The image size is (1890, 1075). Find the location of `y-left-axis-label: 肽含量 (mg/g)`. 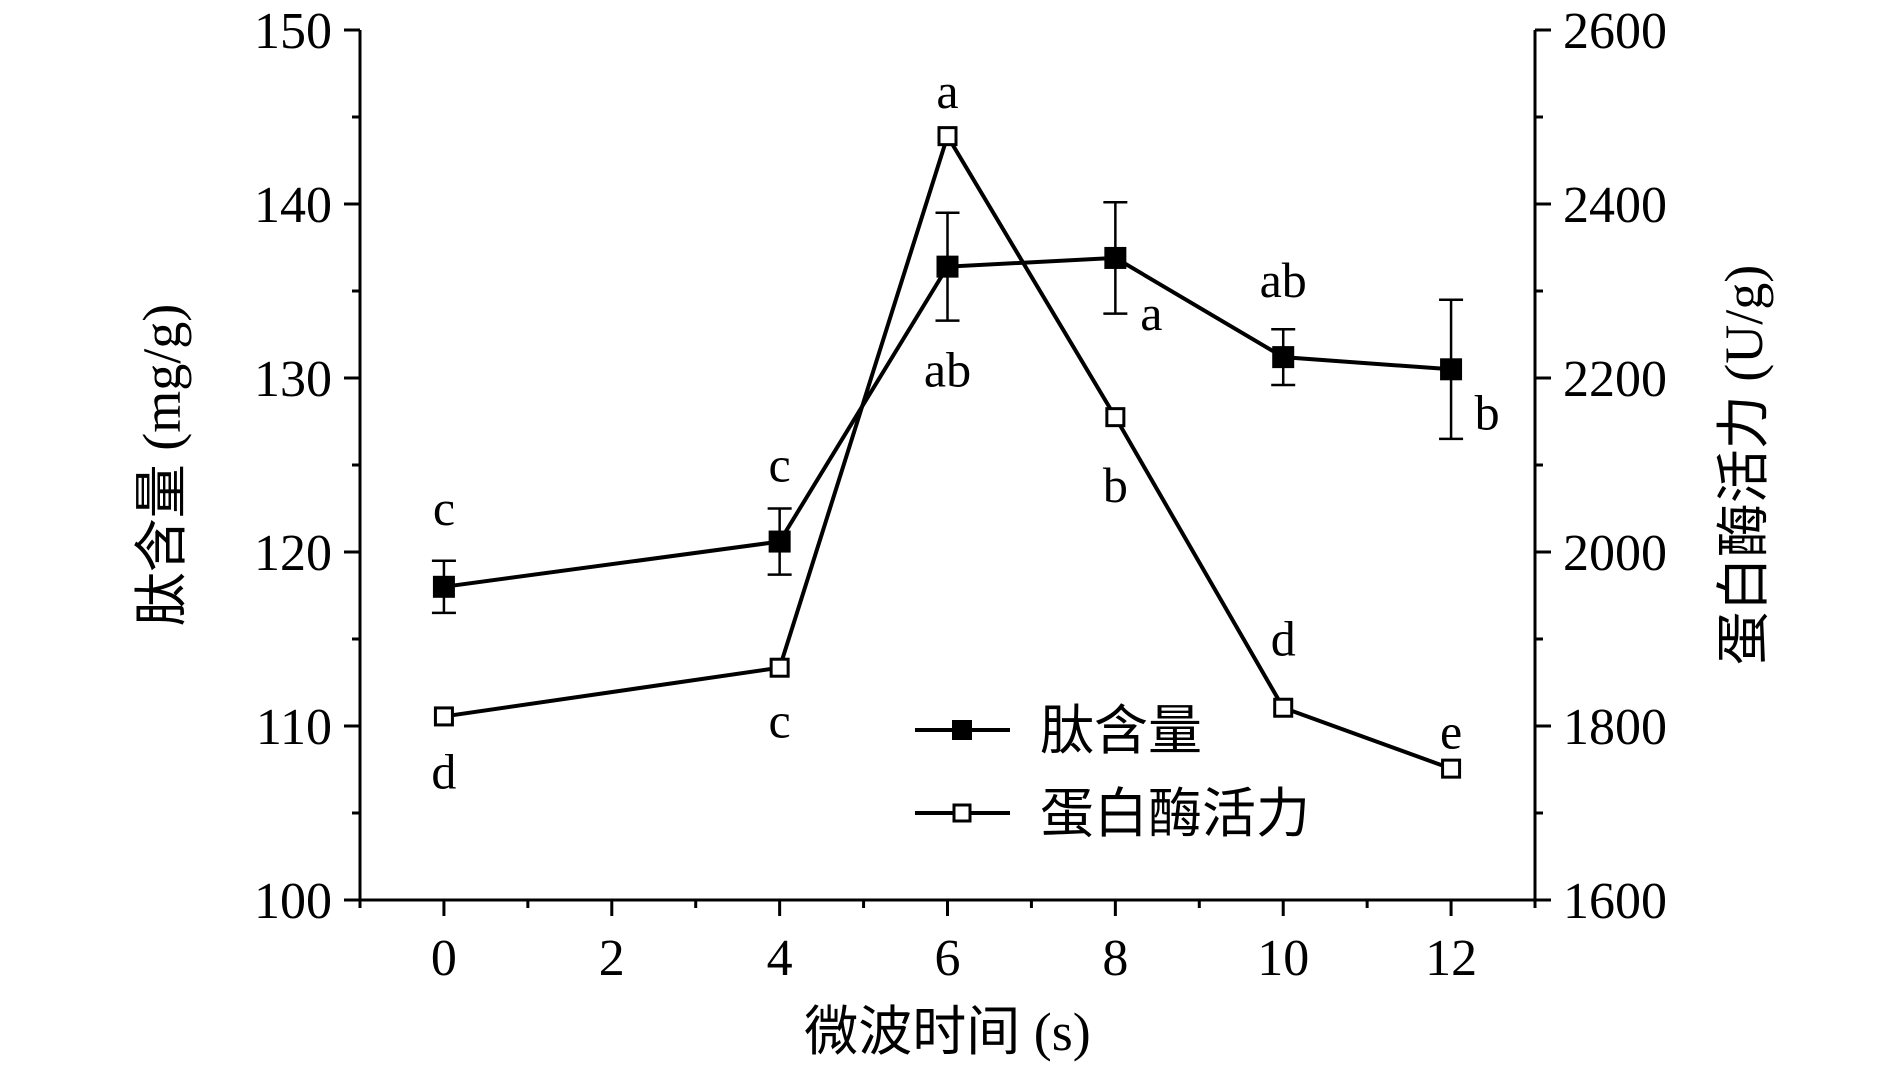

y-left-axis-label: 肽含量 (mg/g) is located at coordinates (162, 465).